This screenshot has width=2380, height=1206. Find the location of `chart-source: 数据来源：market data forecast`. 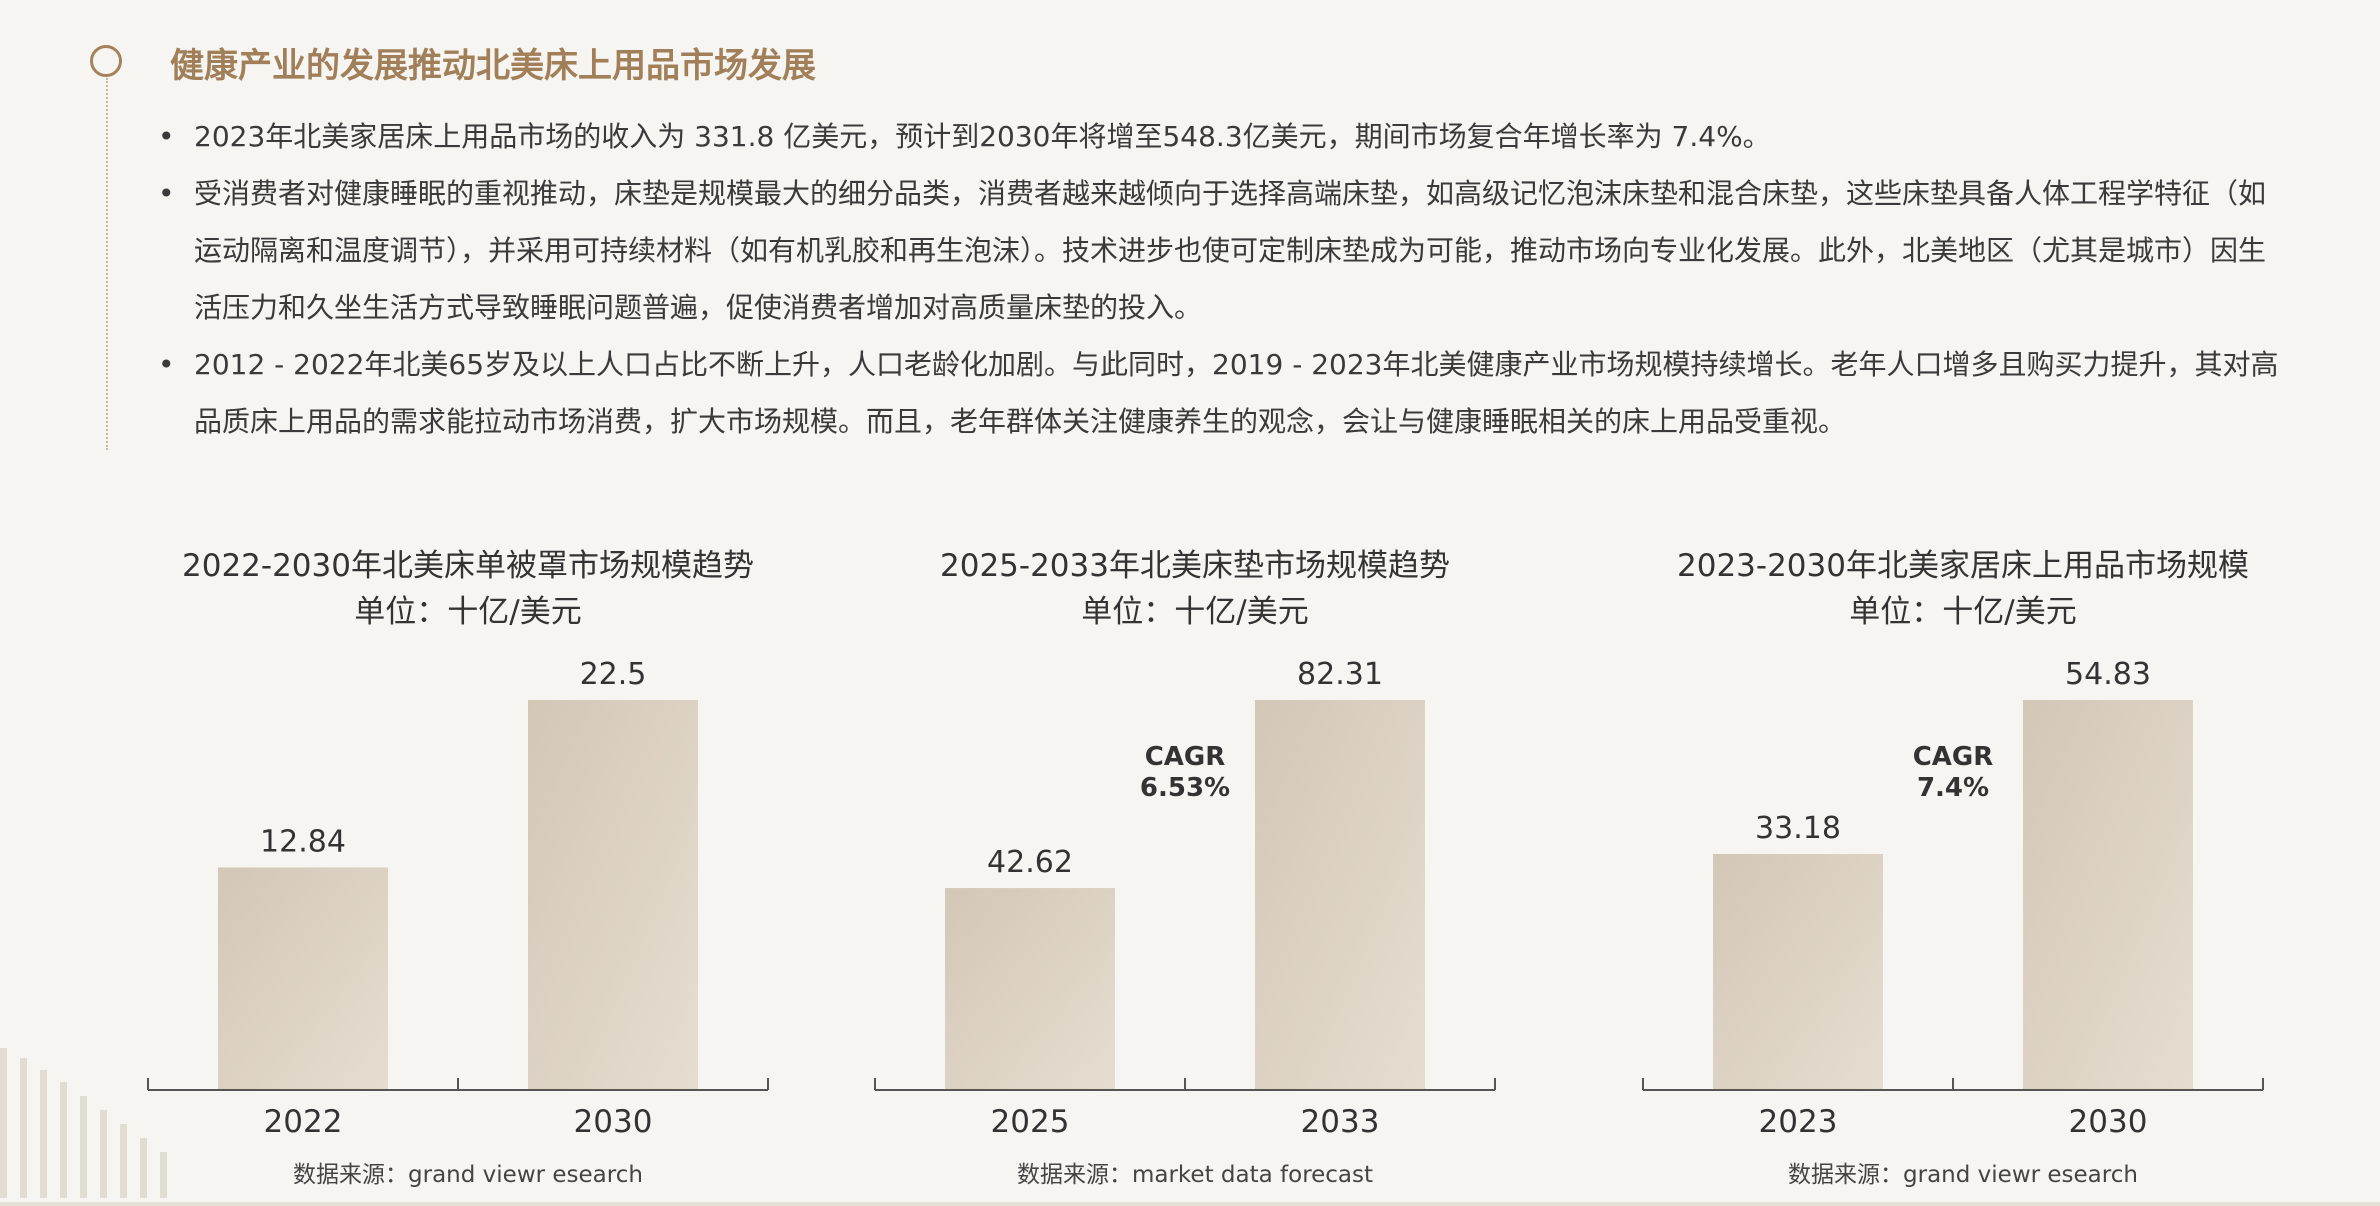

chart-source: 数据来源：market data forecast is located at coordinates (1195, 1175).